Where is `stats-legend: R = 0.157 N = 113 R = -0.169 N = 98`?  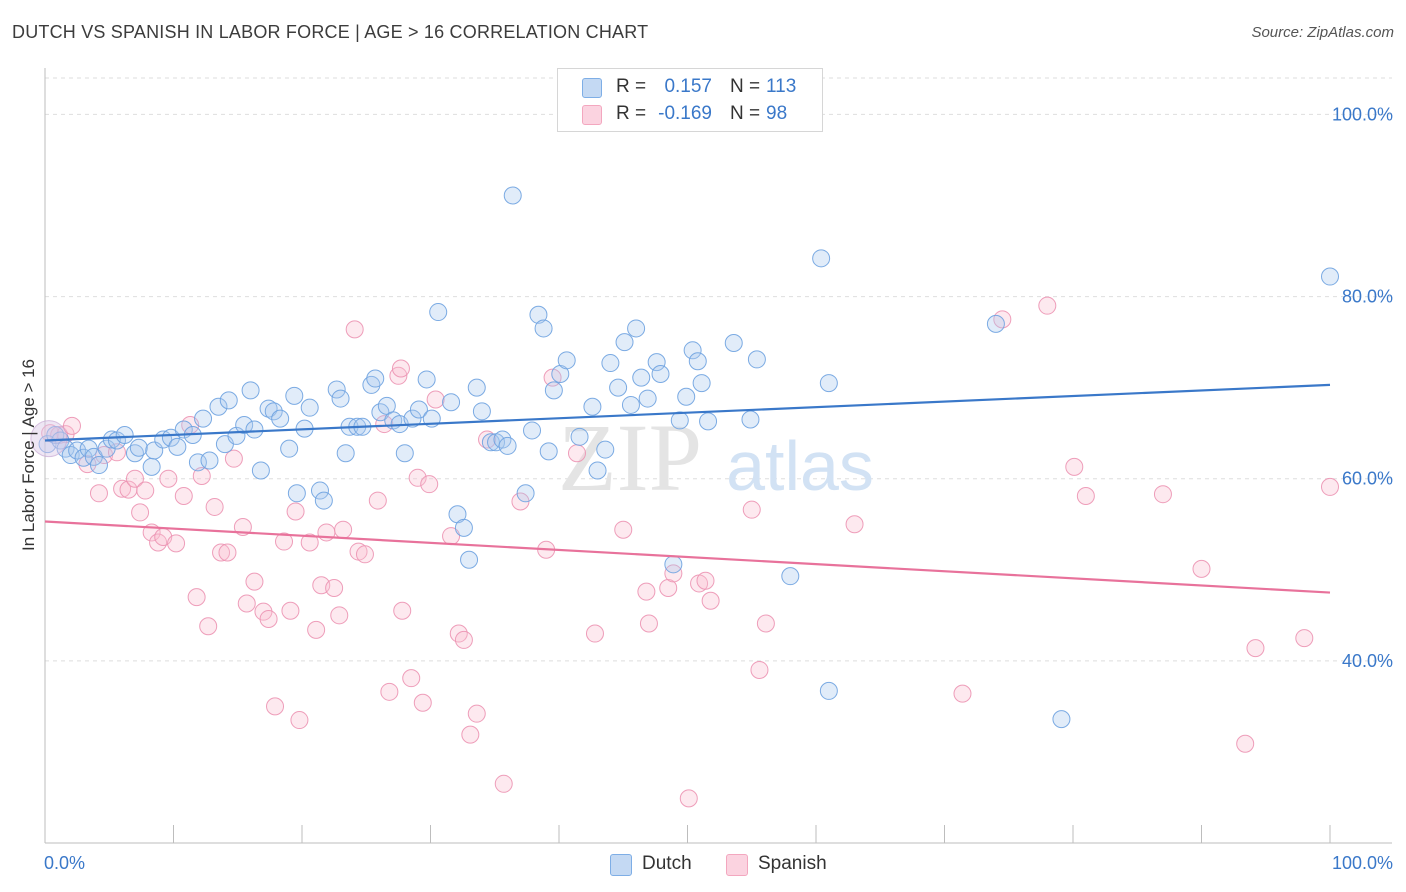 stats-legend: R = 0.157 N = 113 R = -0.169 N = 98 is located at coordinates (690, 100).